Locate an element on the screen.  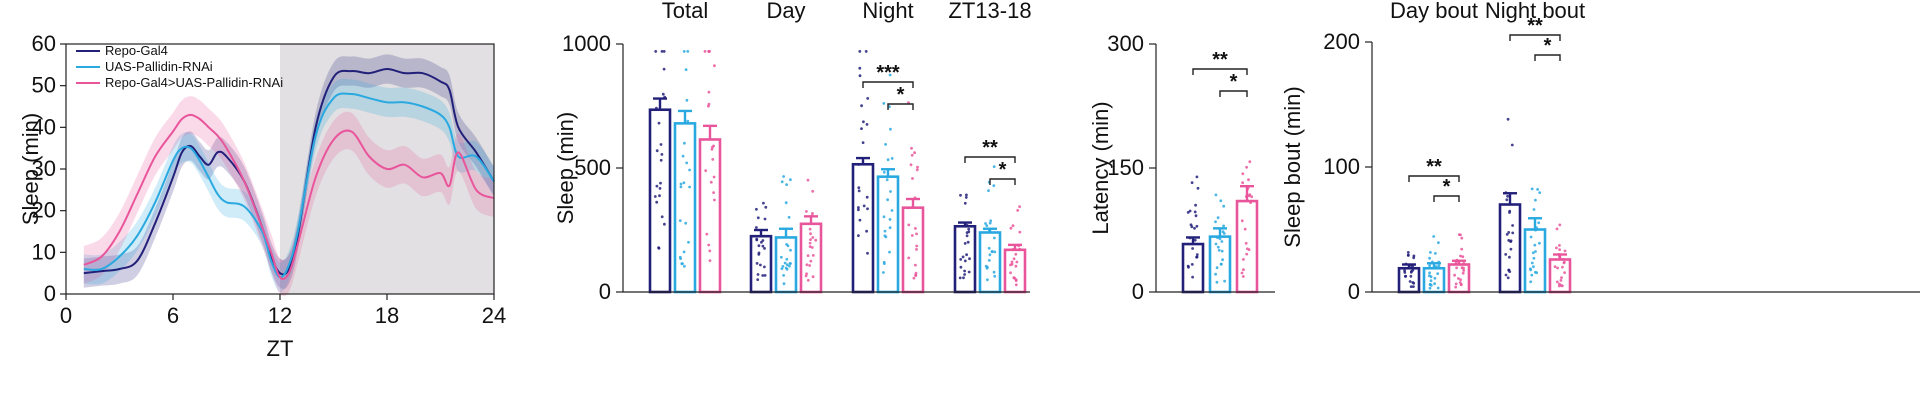
x-axis-label: ZT is located at coordinates (280, 348).